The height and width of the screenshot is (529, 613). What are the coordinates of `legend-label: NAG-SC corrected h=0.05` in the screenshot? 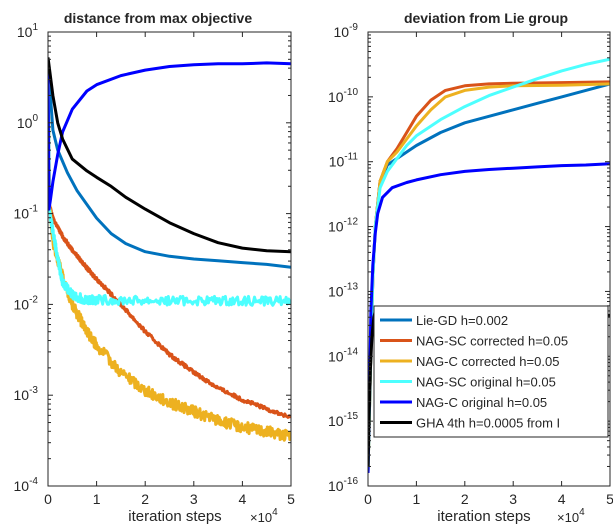 It's located at (492, 341).